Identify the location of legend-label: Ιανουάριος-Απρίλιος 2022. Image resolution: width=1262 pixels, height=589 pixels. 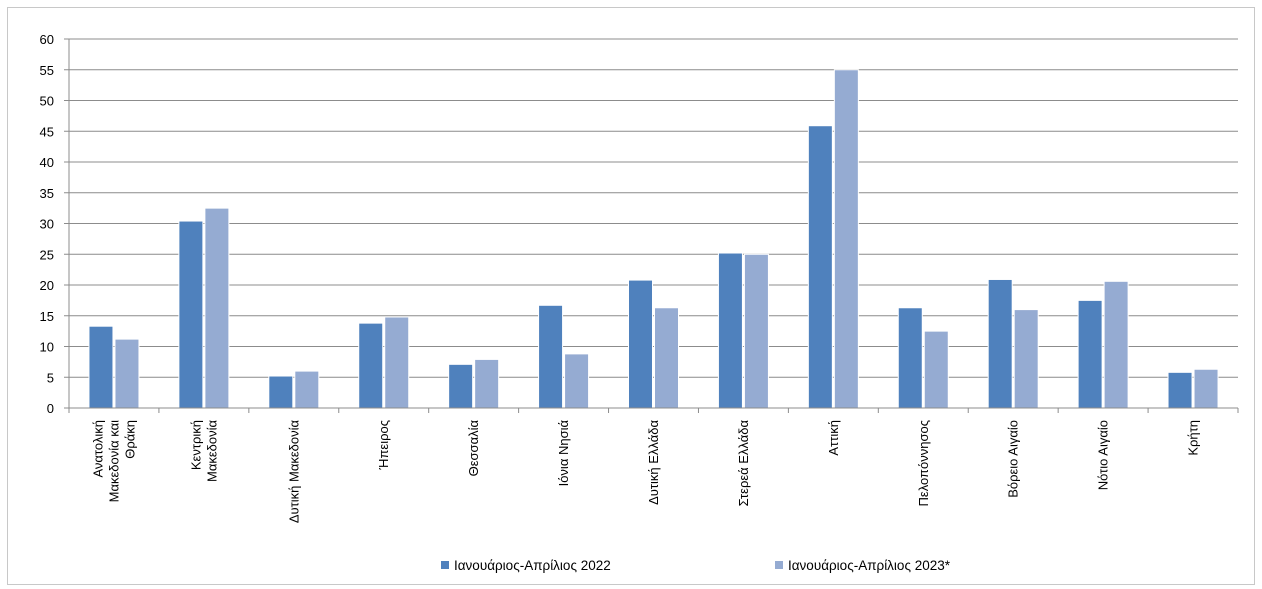
(532, 565).